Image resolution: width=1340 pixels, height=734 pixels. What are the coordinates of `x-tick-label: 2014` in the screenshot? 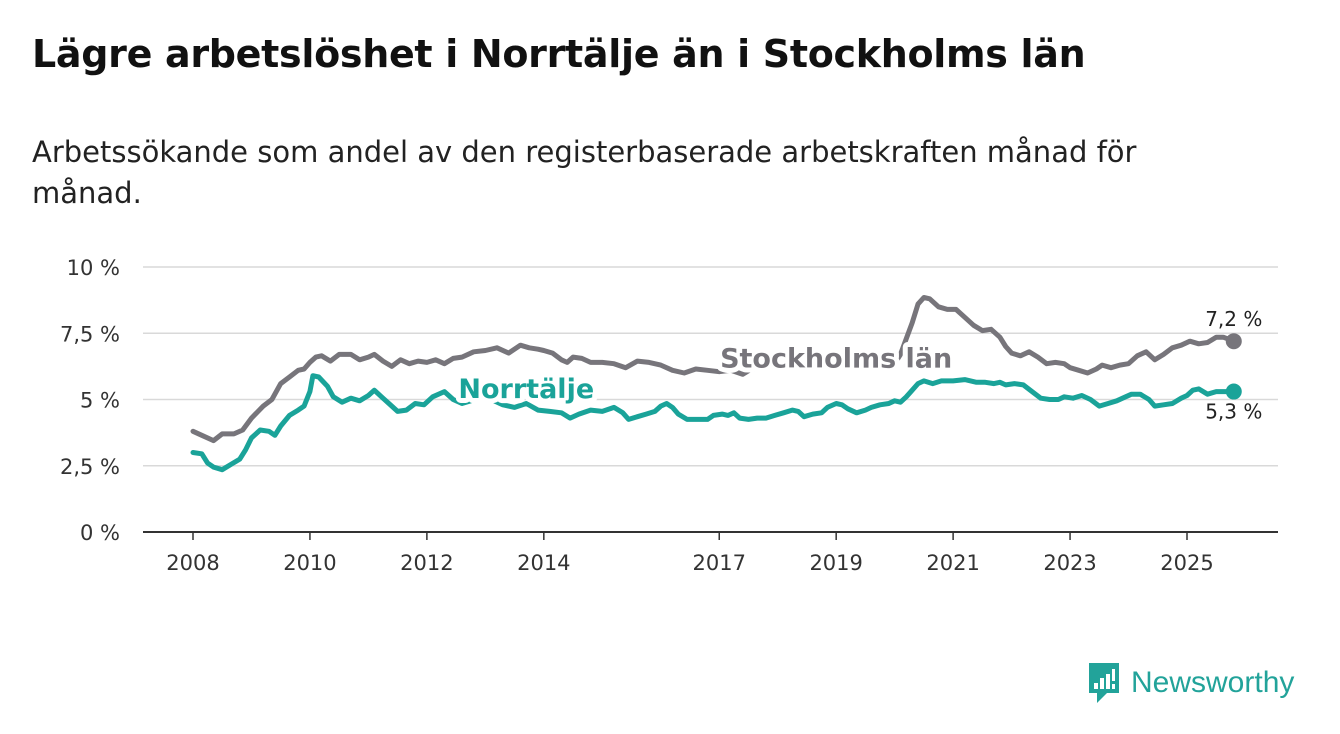 It's located at (543, 563).